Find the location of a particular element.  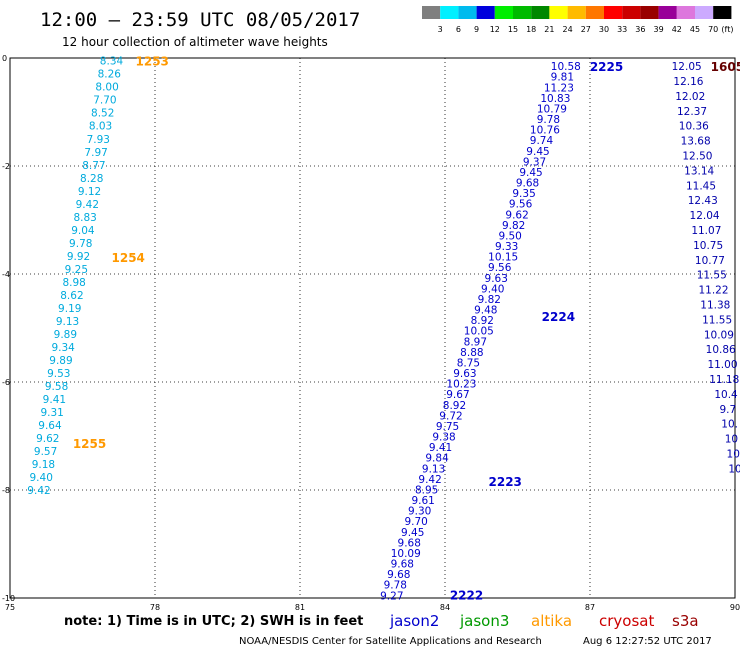

wave-height-value: 9.92 is located at coordinates (78, 257).